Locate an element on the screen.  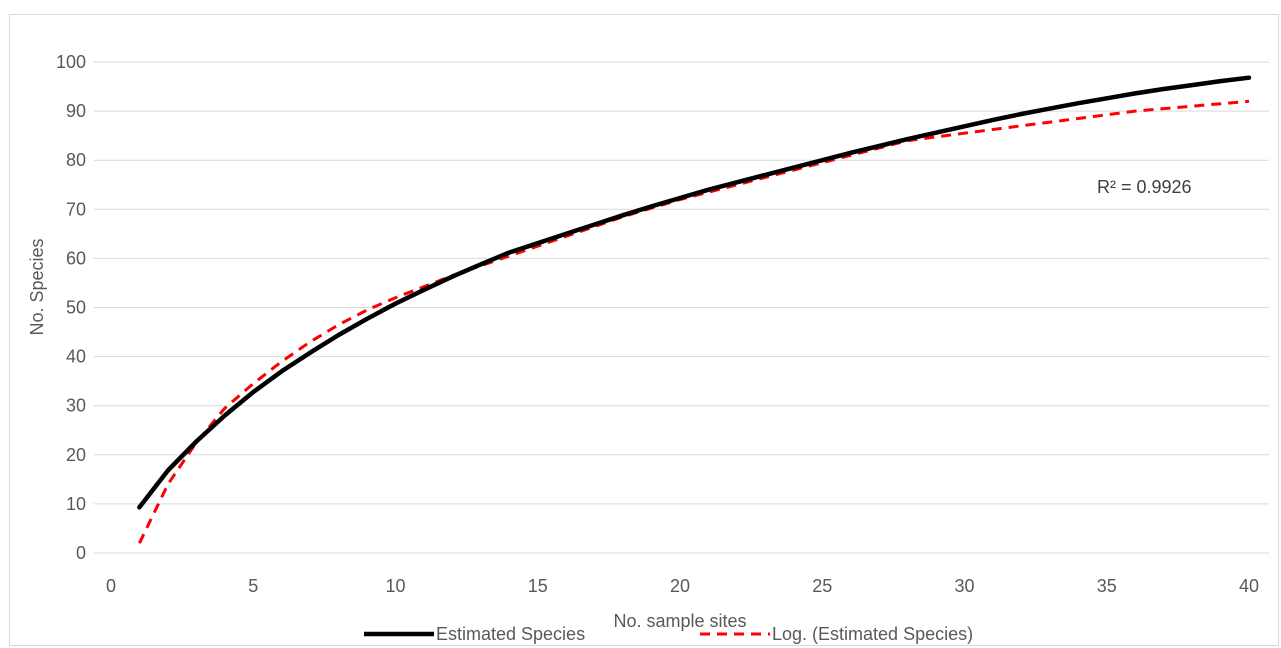
x-tick-label-10: 10 is located at coordinates (395, 586).